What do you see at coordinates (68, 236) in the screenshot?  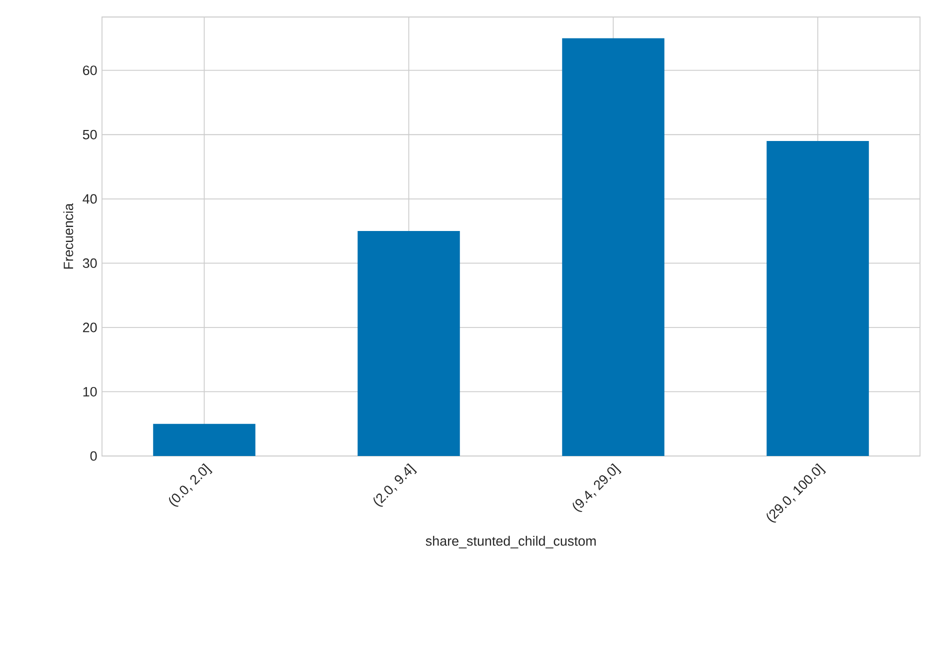 I see `y-axis-title: Frecuencia` at bounding box center [68, 236].